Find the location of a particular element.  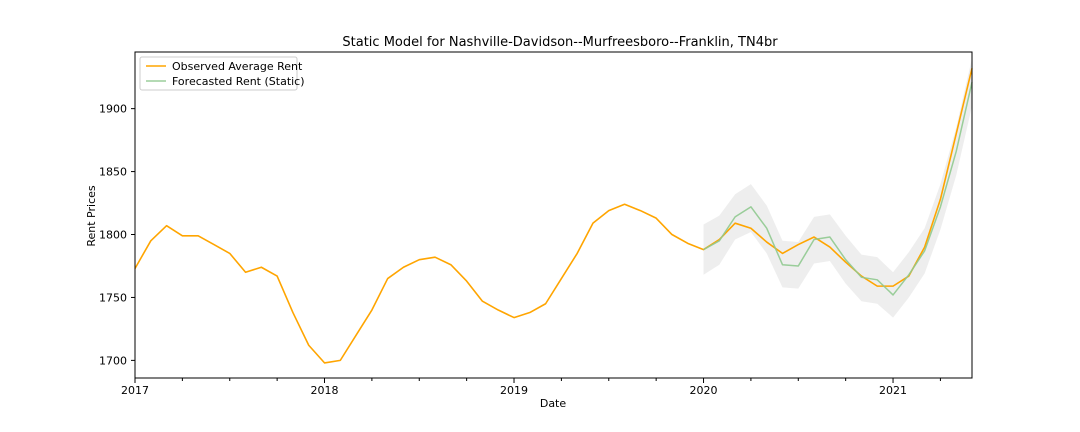

series-line-forecast is located at coordinates (838, 189).